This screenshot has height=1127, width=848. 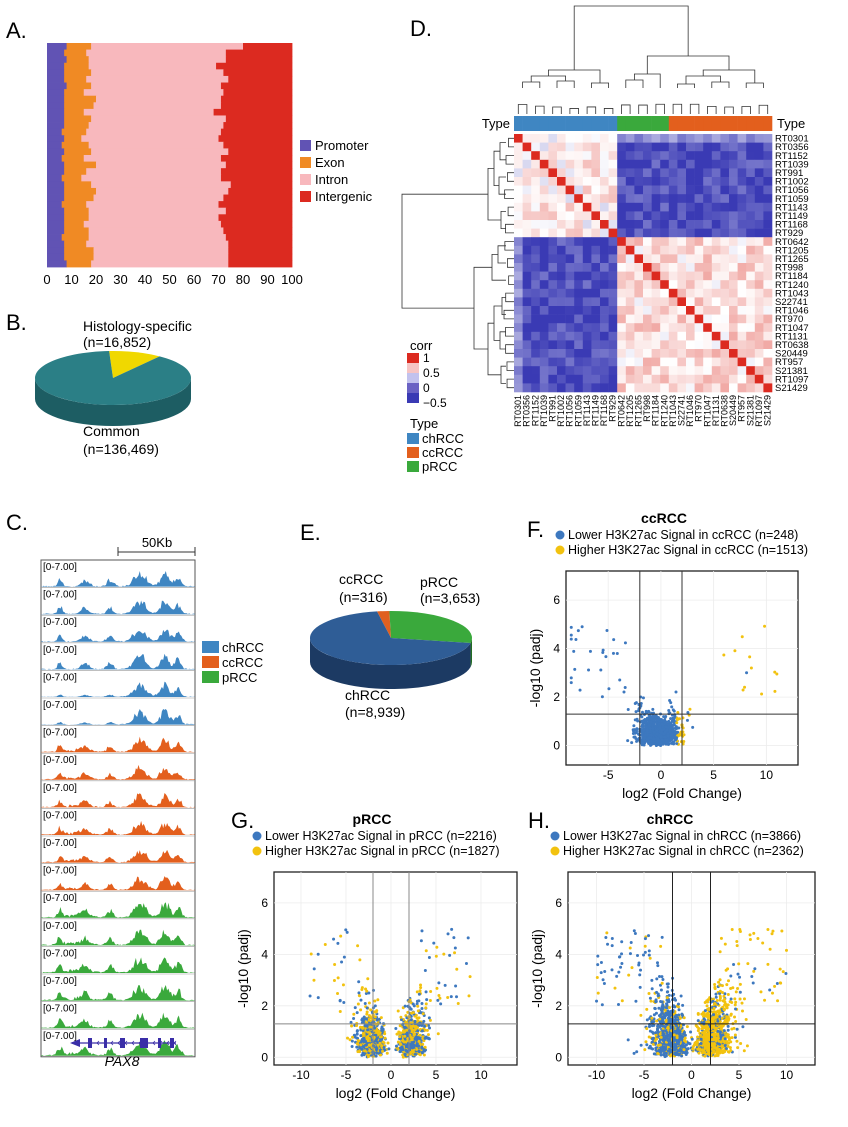 What do you see at coordinates (424, 423) in the screenshot?
I see `type-legend-title: Type` at bounding box center [424, 423].